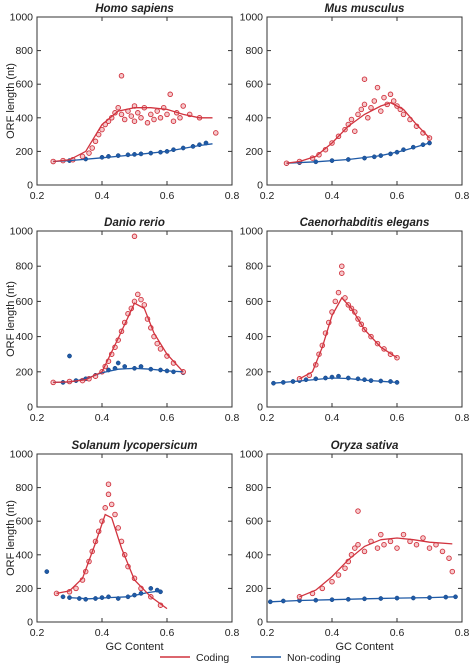 Image resolution: width=474 pixels, height=665 pixels. Describe the element at coordinates (252, 18) in the screenshot. I see `y-tick-label: 1000` at that location.